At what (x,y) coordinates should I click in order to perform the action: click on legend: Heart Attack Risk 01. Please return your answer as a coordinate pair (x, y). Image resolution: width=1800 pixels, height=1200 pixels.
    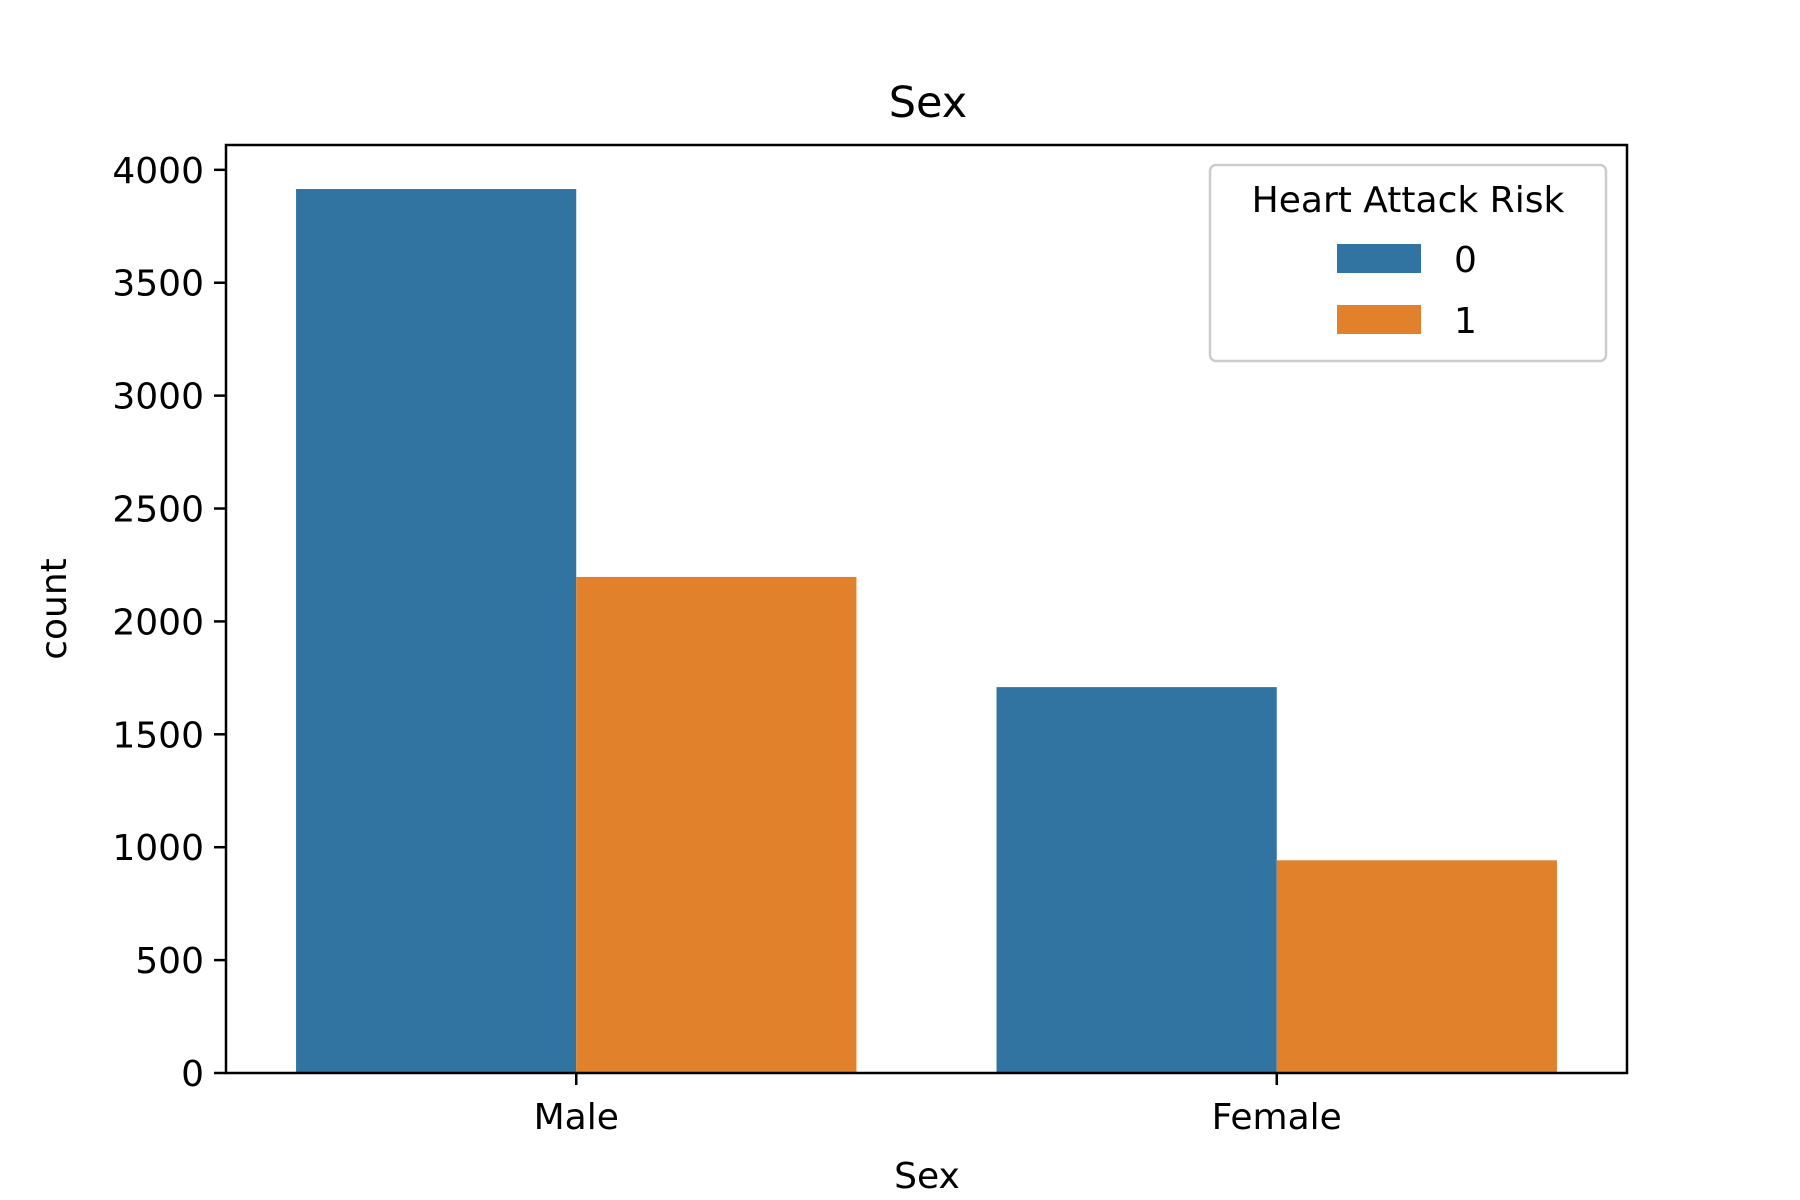
    Looking at the image, I should click on (1408, 263).